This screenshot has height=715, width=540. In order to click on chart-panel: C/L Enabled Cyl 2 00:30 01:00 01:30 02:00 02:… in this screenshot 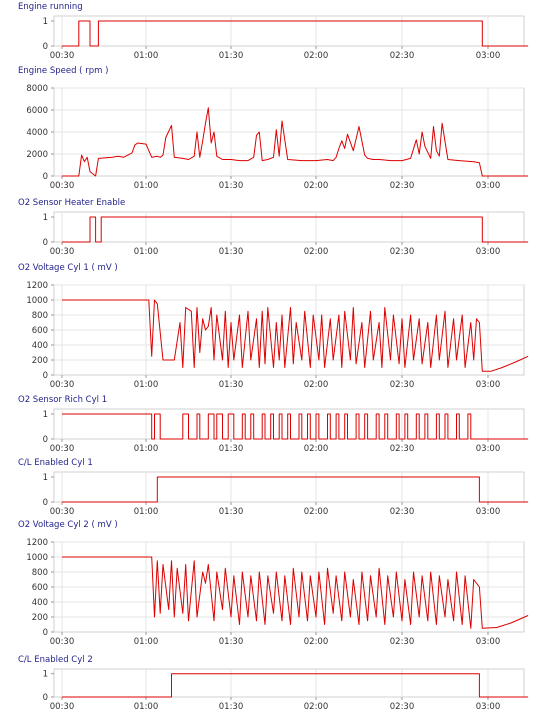, I will do `click(270, 685)`.